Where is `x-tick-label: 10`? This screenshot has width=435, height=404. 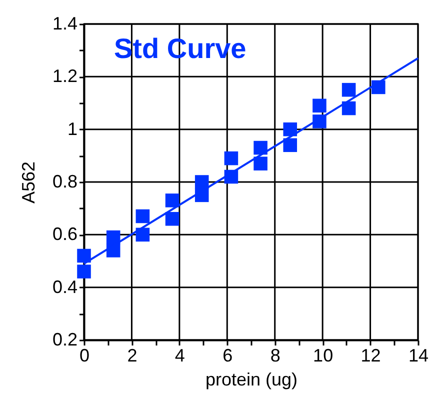 x-tick-label: 10 is located at coordinates (323, 356).